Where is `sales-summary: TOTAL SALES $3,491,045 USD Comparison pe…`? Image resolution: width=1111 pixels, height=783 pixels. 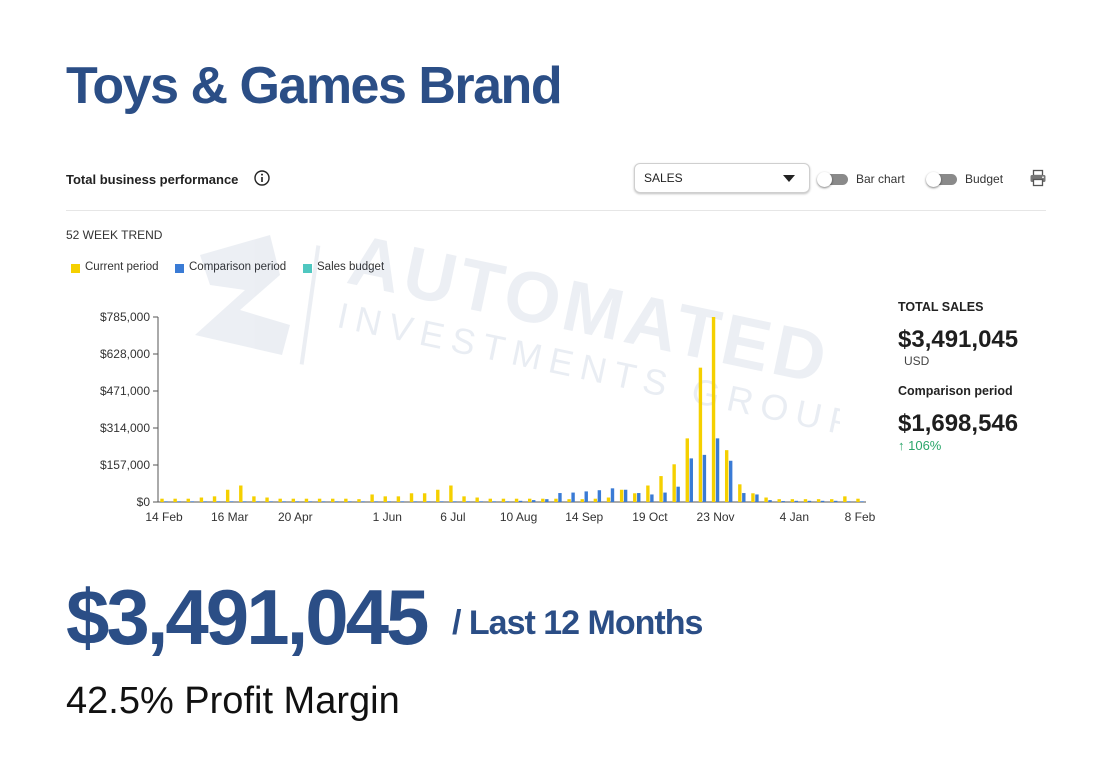 sales-summary: TOTAL SALES $3,491,045 USD Comparison pe… is located at coordinates (958, 376).